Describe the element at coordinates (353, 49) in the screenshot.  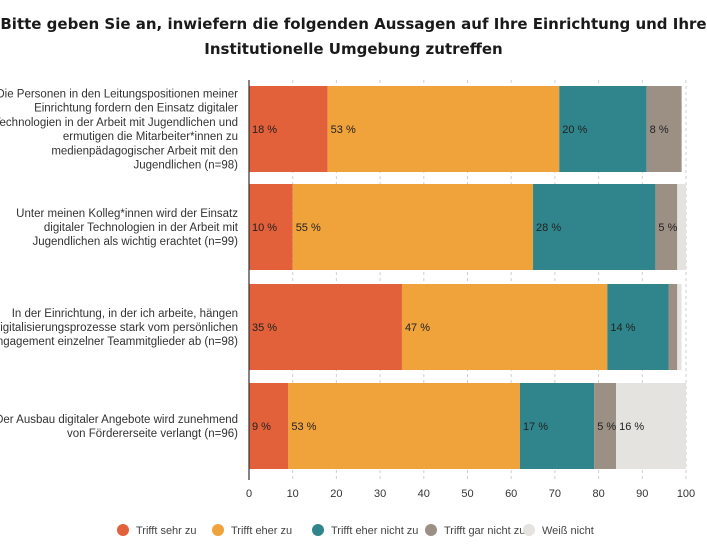
I see `chart-title-line-2: Institutionelle Umgebung zutreffen` at that location.